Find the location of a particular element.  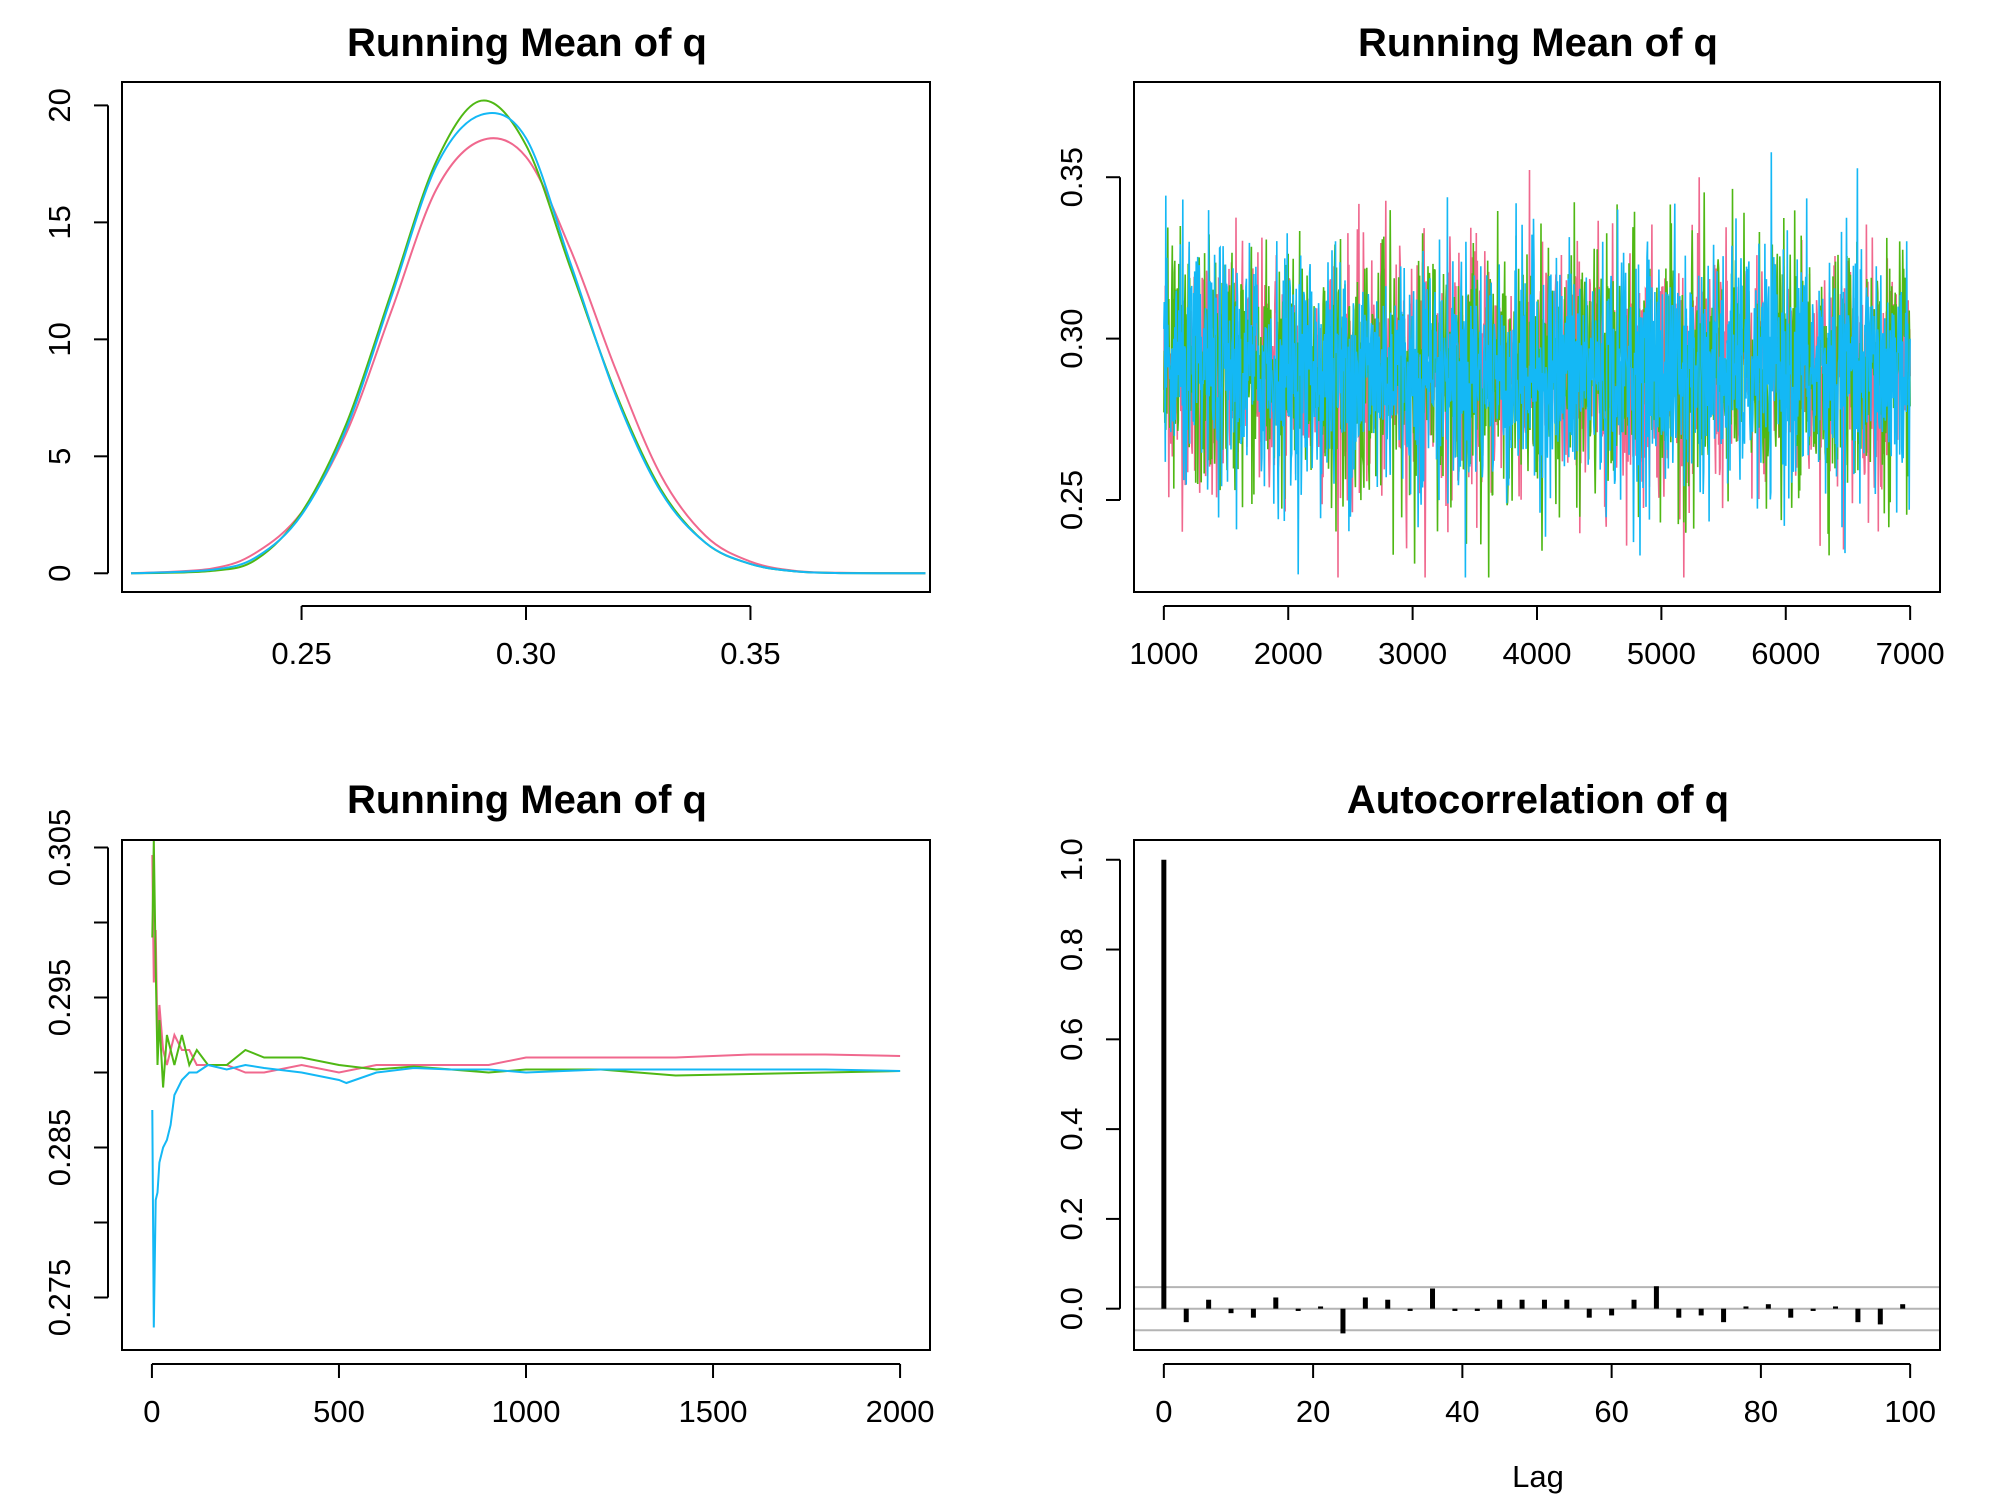

density-y-axis: 0 5 10 15 20 is located at coordinates (75, 335).